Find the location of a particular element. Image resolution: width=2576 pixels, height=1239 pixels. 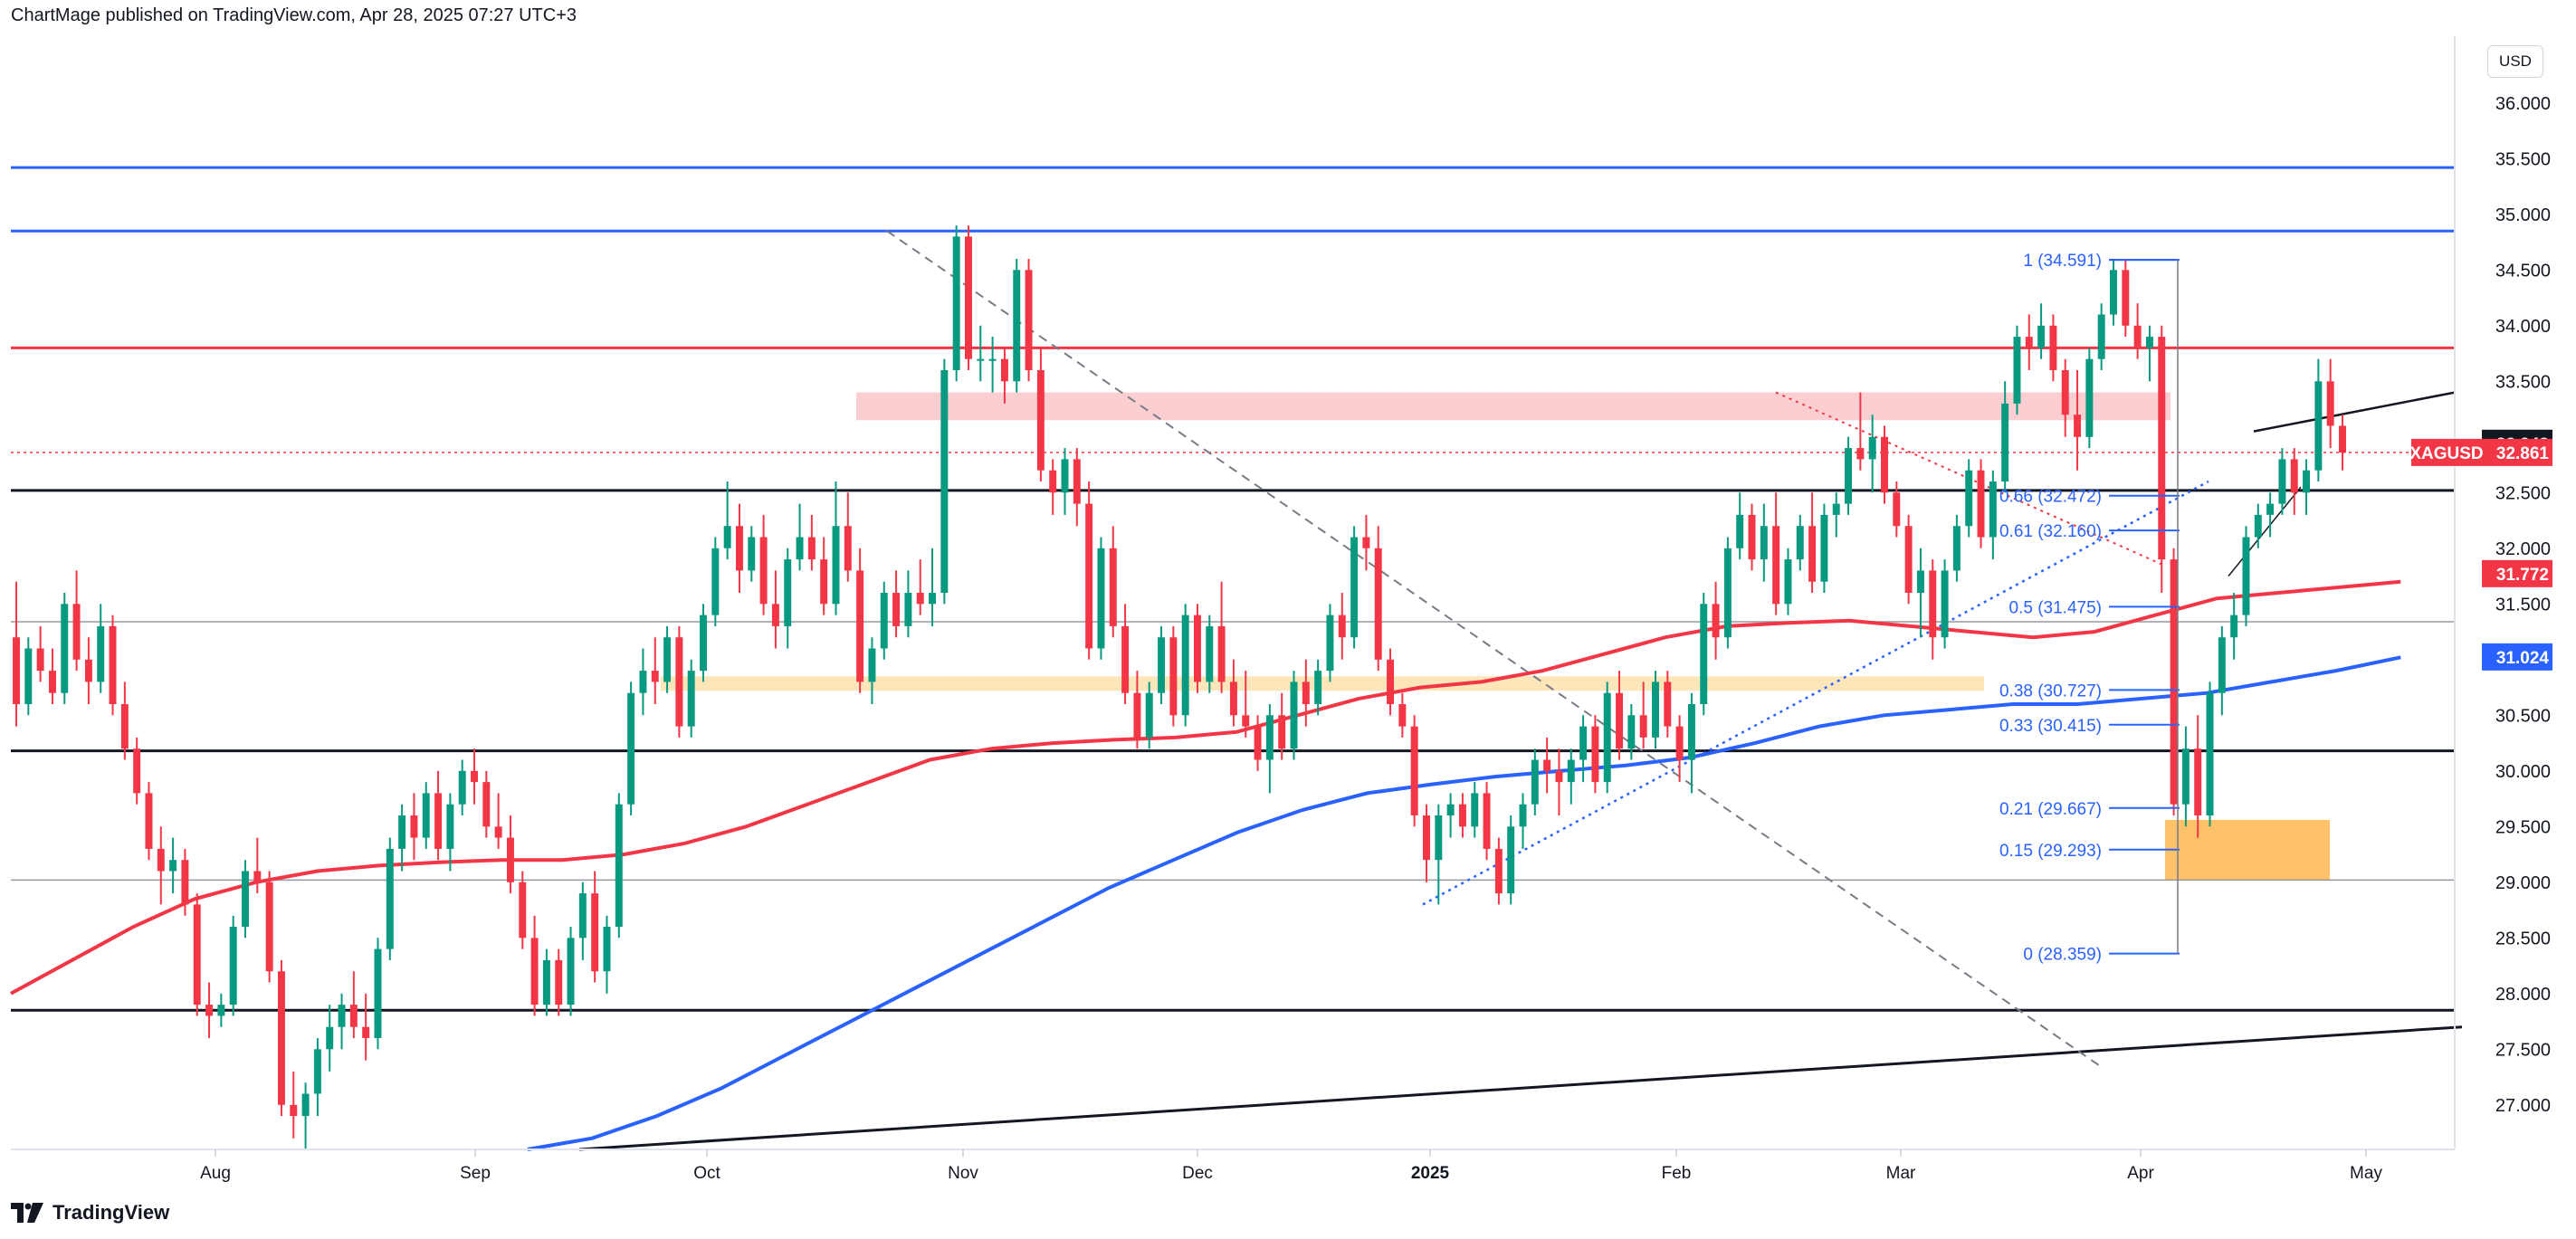

currency-button: USD is located at coordinates (2515, 61).